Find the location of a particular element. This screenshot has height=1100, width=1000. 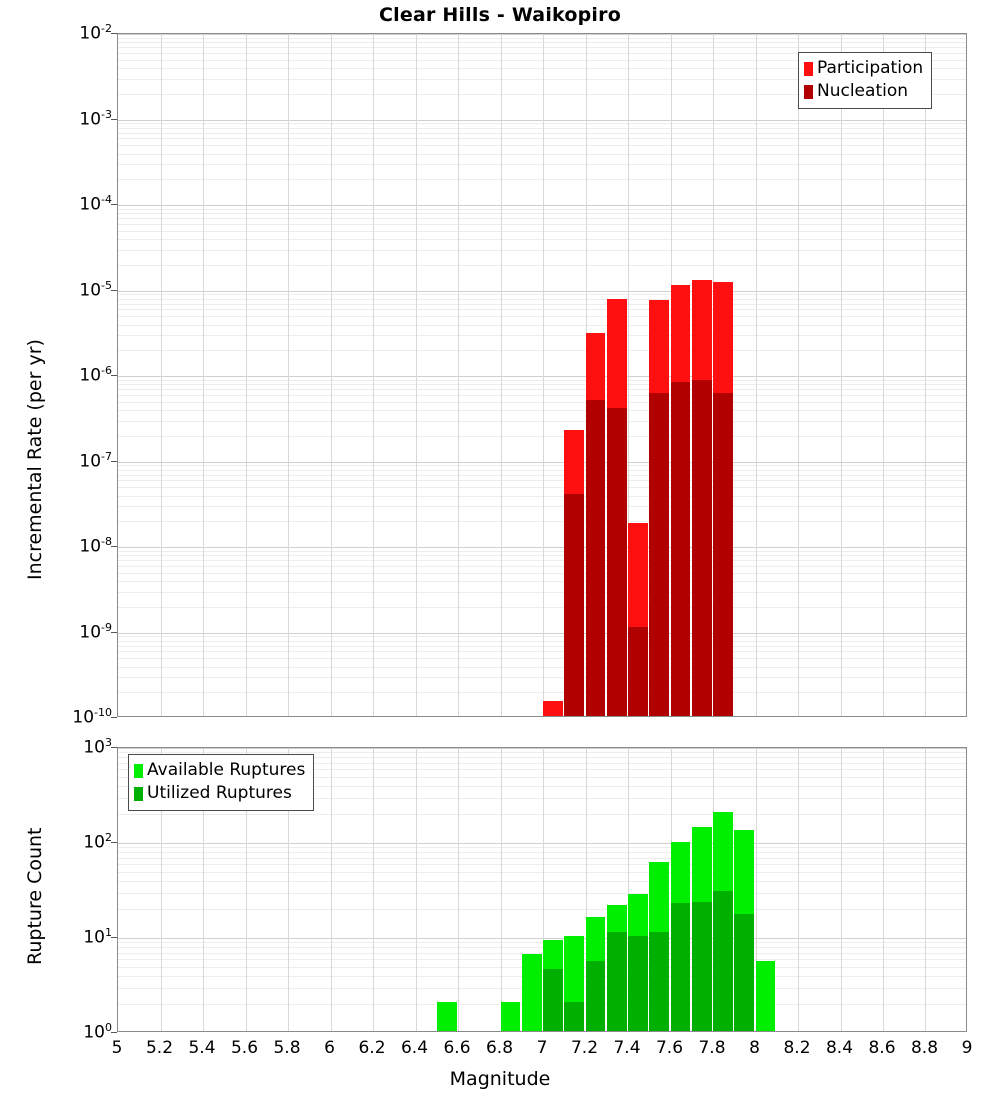

x-axis-tick-label: 7.4 is located at coordinates (627, 1048).